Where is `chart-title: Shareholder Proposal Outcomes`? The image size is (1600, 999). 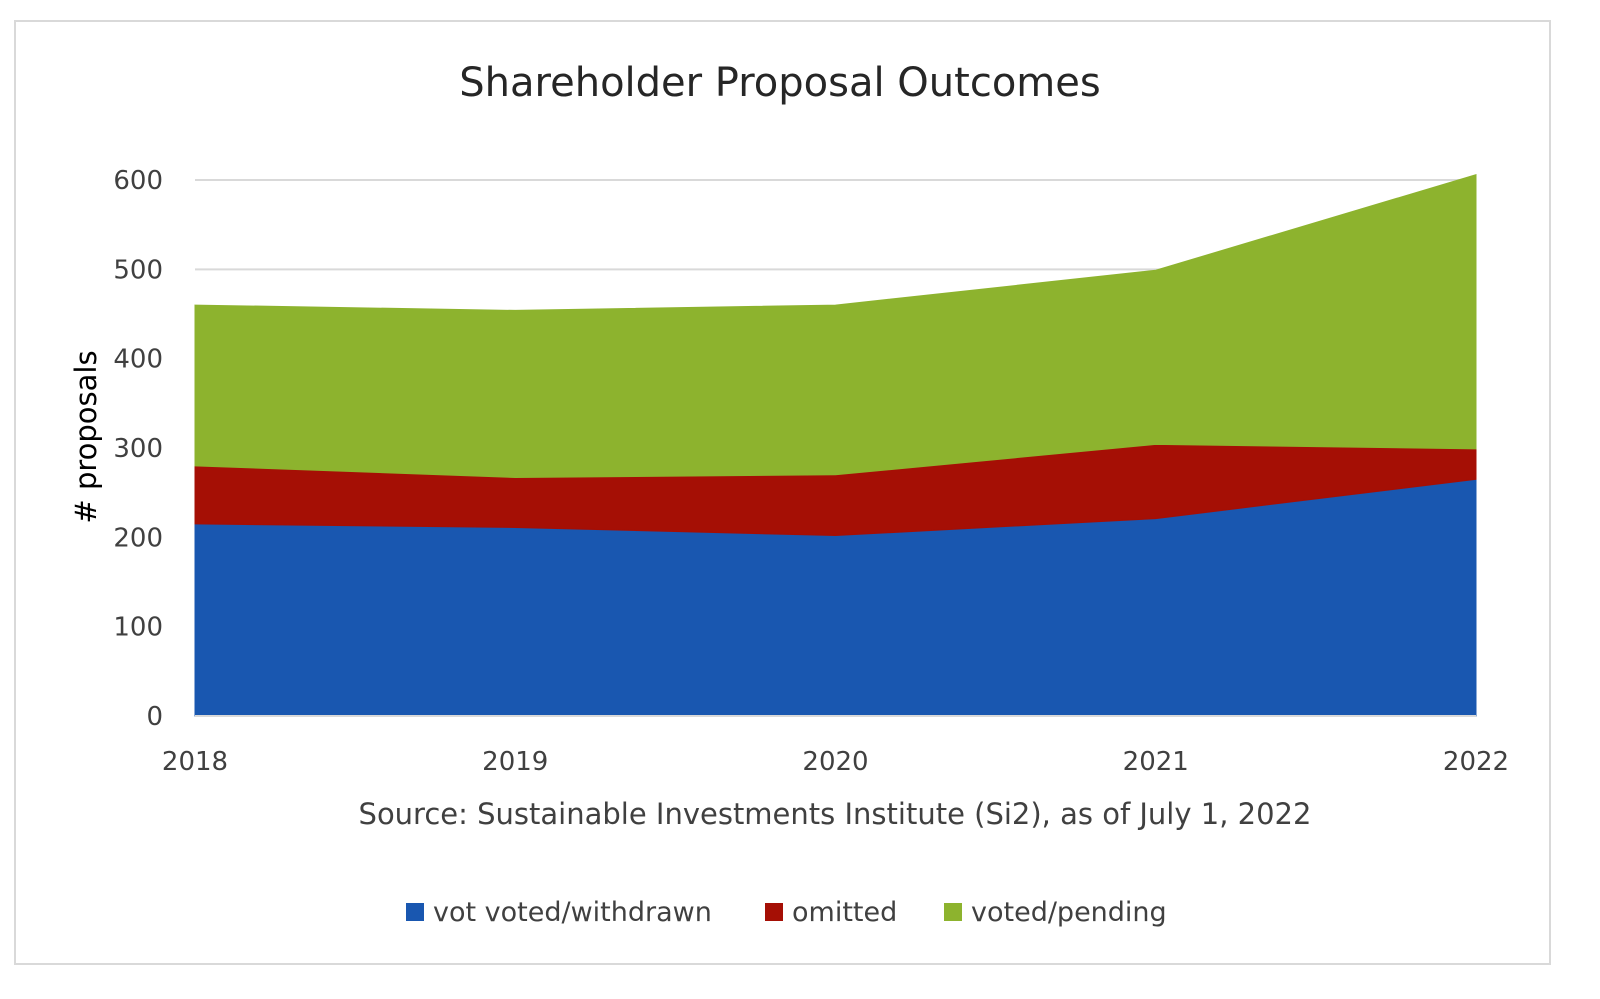
chart-title: Shareholder Proposal Outcomes is located at coordinates (779, 83).